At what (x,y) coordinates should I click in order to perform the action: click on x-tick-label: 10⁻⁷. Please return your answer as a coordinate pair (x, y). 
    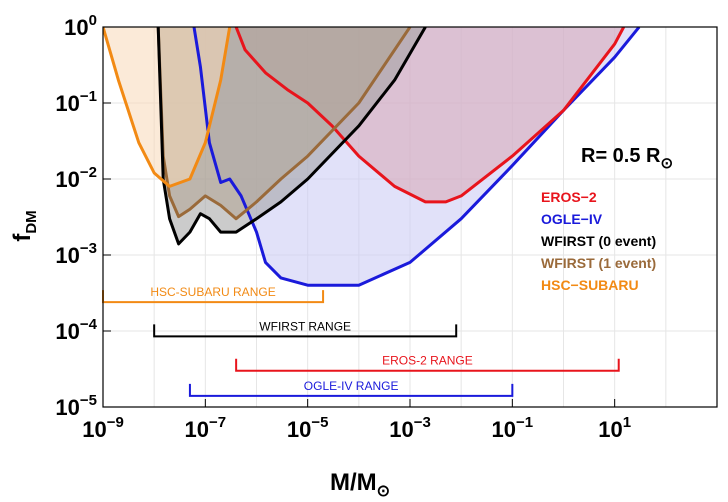
    Looking at the image, I should click on (206, 428).